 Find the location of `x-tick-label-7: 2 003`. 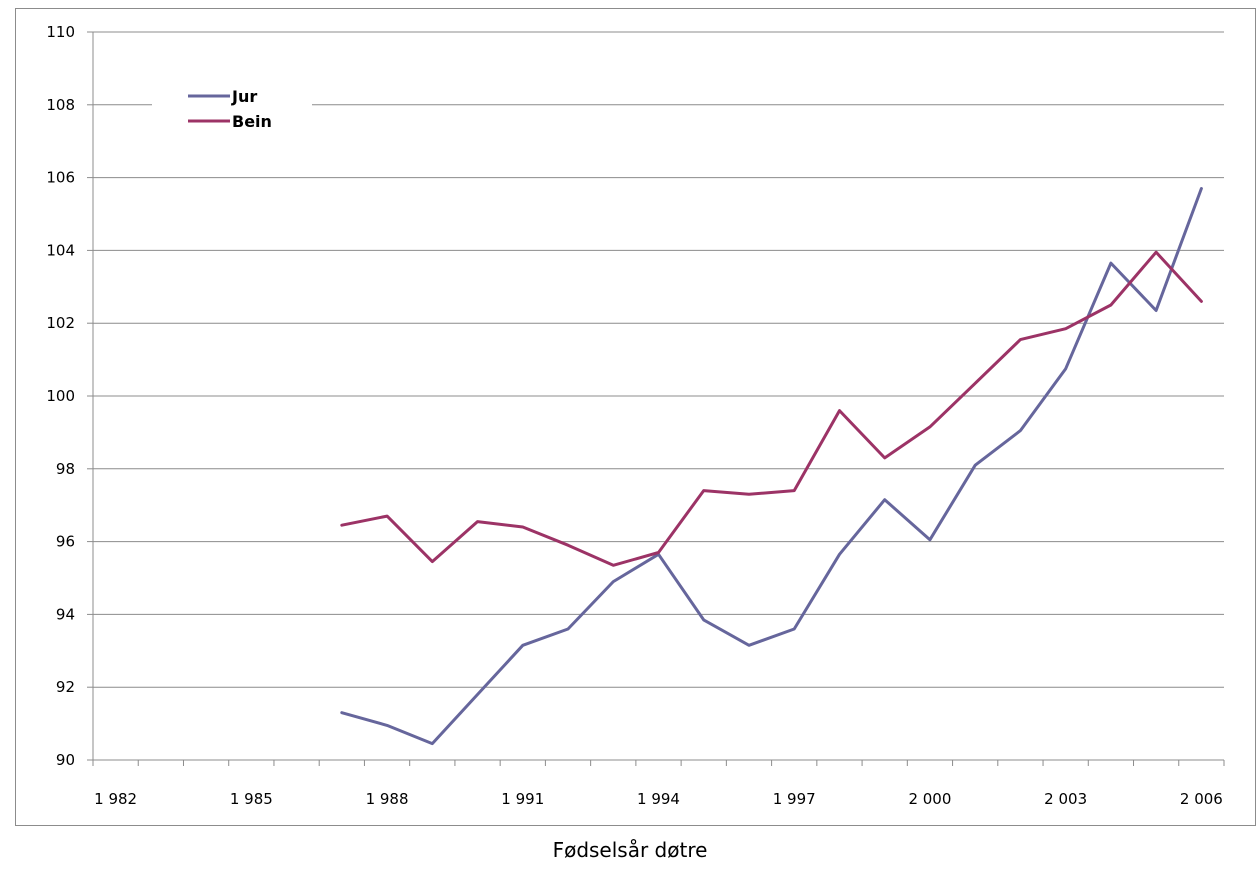

x-tick-label-7: 2 003 is located at coordinates (1065, 799).